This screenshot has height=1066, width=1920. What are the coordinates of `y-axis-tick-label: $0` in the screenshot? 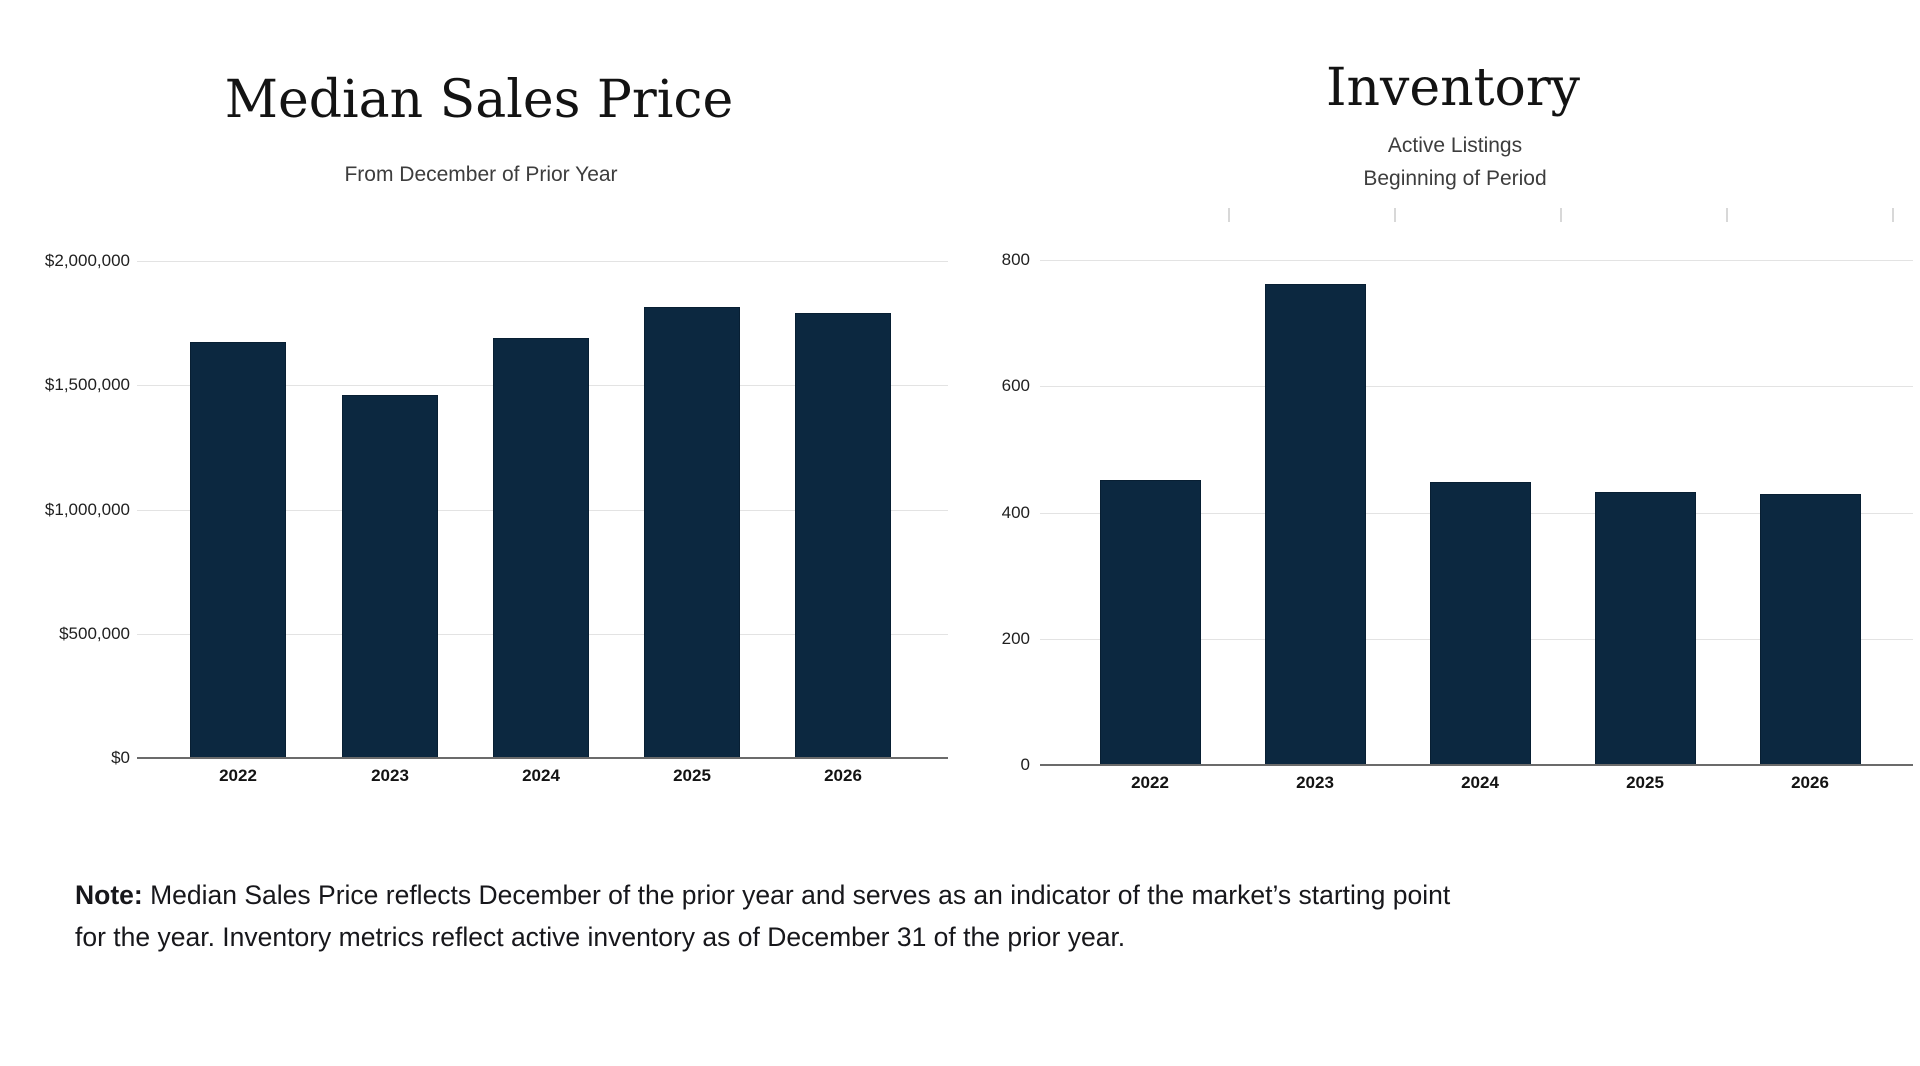 It's located at (120, 757).